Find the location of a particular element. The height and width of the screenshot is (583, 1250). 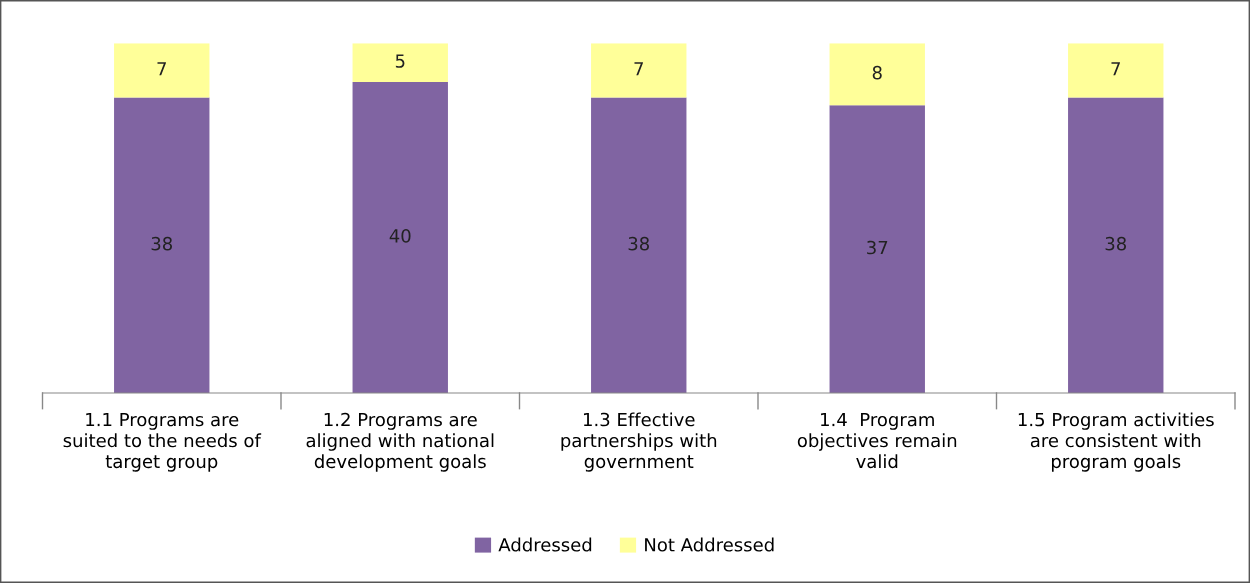

data-label: 5 is located at coordinates (400, 61).